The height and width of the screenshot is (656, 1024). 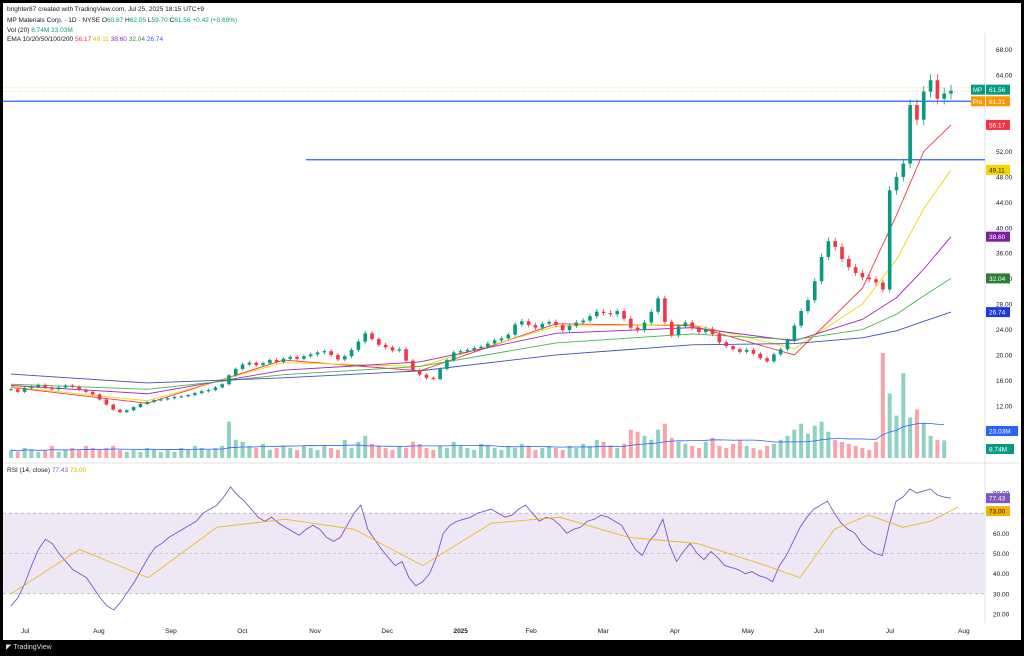 What do you see at coordinates (997, 90) in the screenshot?
I see `price-label-value: 61.56` at bounding box center [997, 90].